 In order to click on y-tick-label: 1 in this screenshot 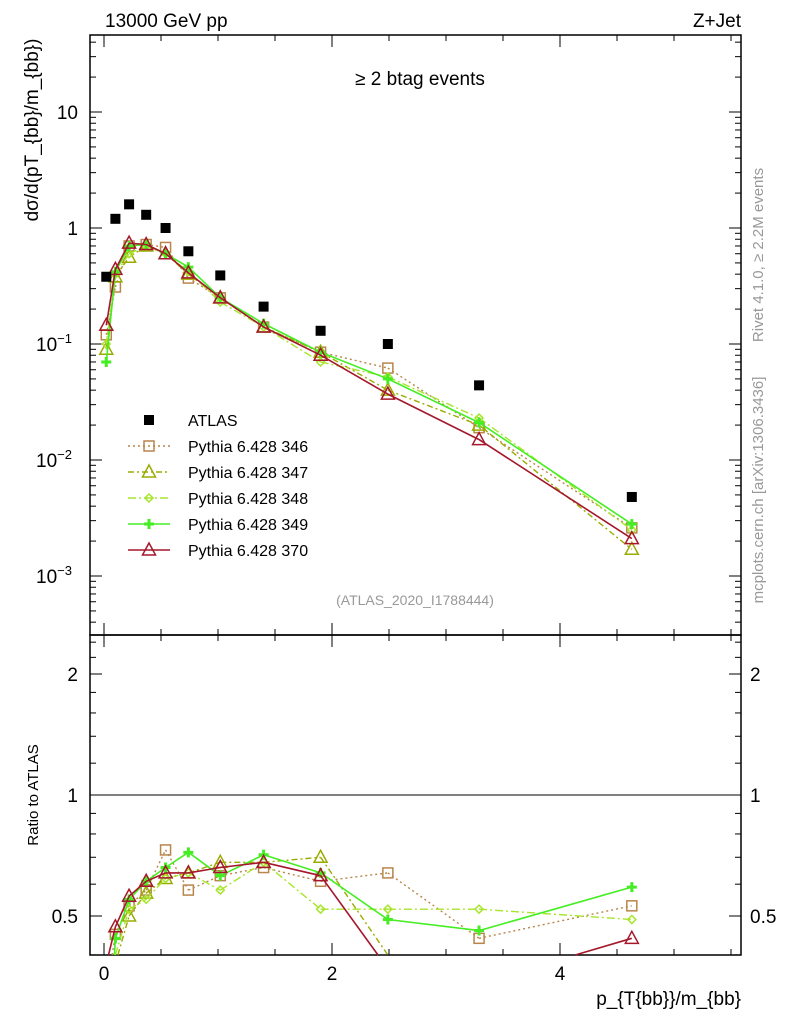, I will do `click(72, 229)`.